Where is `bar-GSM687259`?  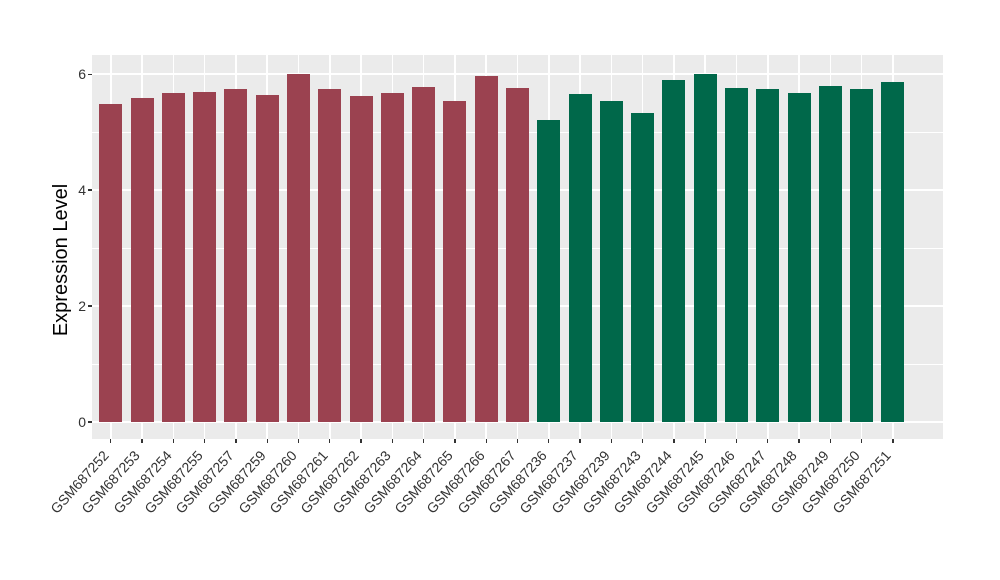
bar-GSM687259 is located at coordinates (267, 258).